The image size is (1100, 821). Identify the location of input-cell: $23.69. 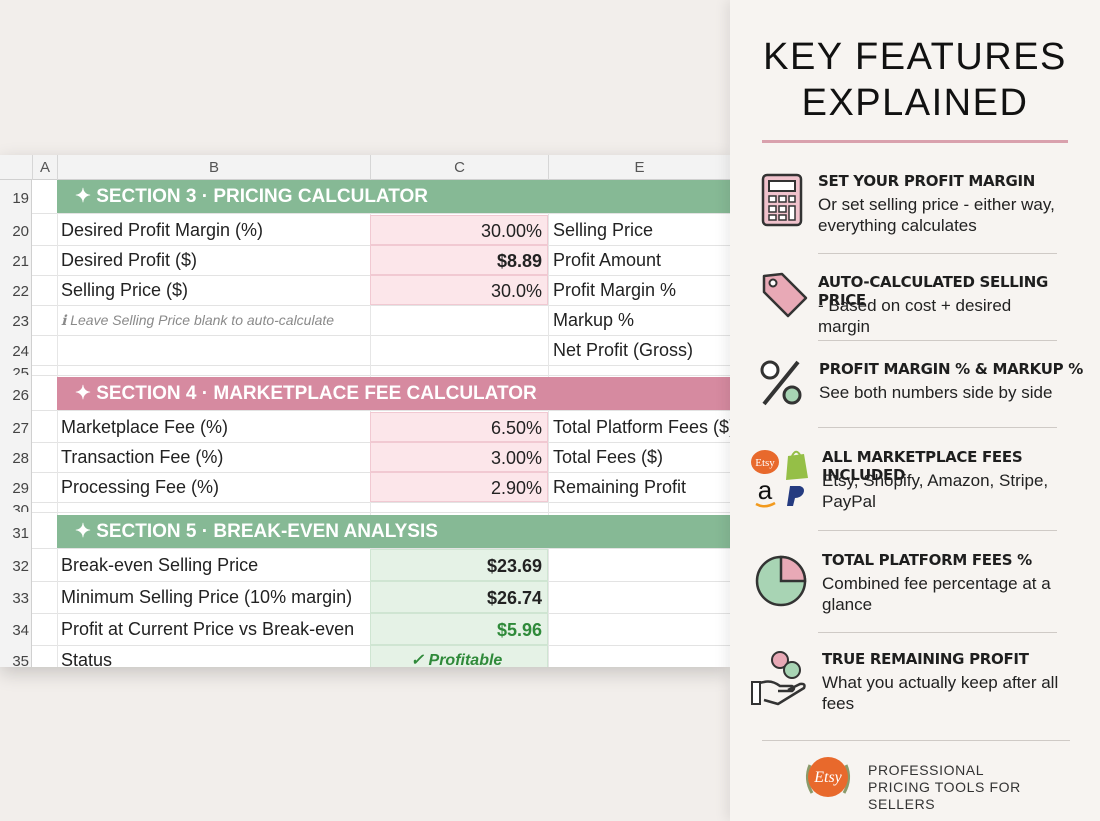
(459, 565).